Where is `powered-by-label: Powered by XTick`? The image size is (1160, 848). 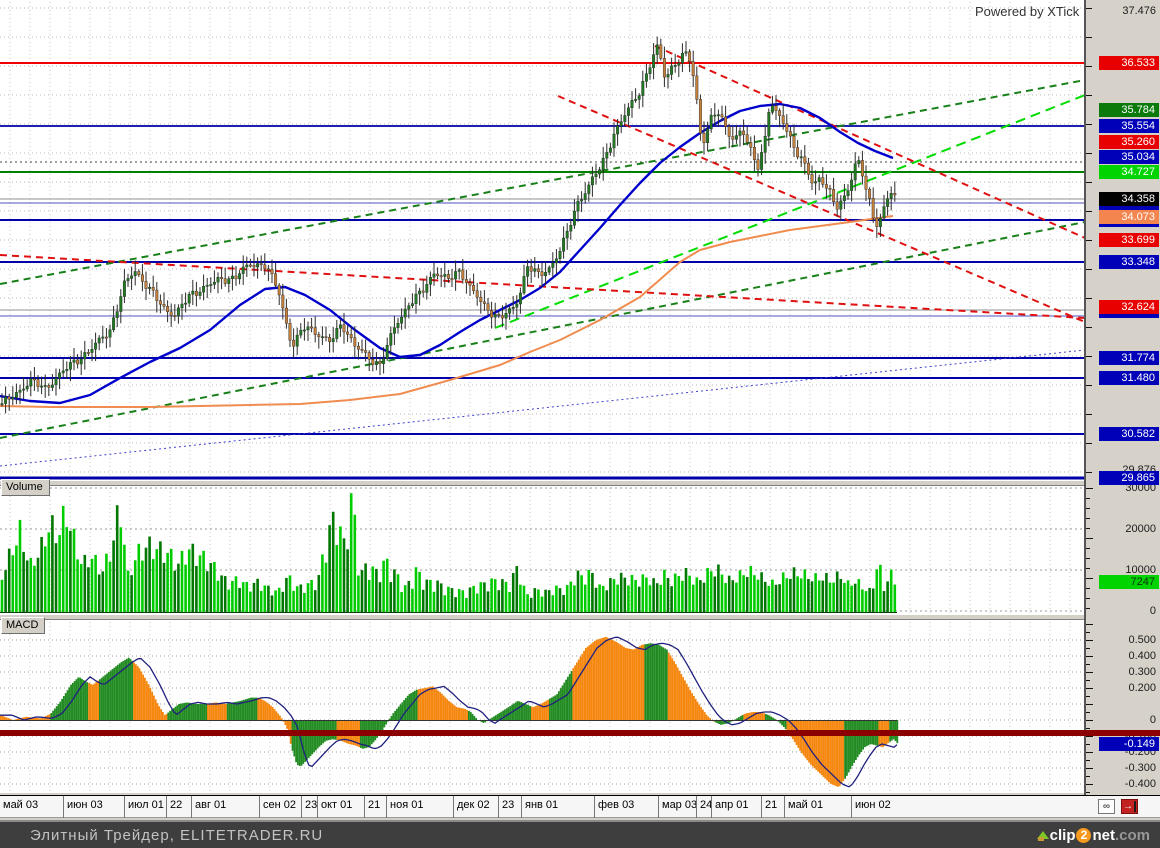
powered-by-label: Powered by XTick is located at coordinates (1027, 11).